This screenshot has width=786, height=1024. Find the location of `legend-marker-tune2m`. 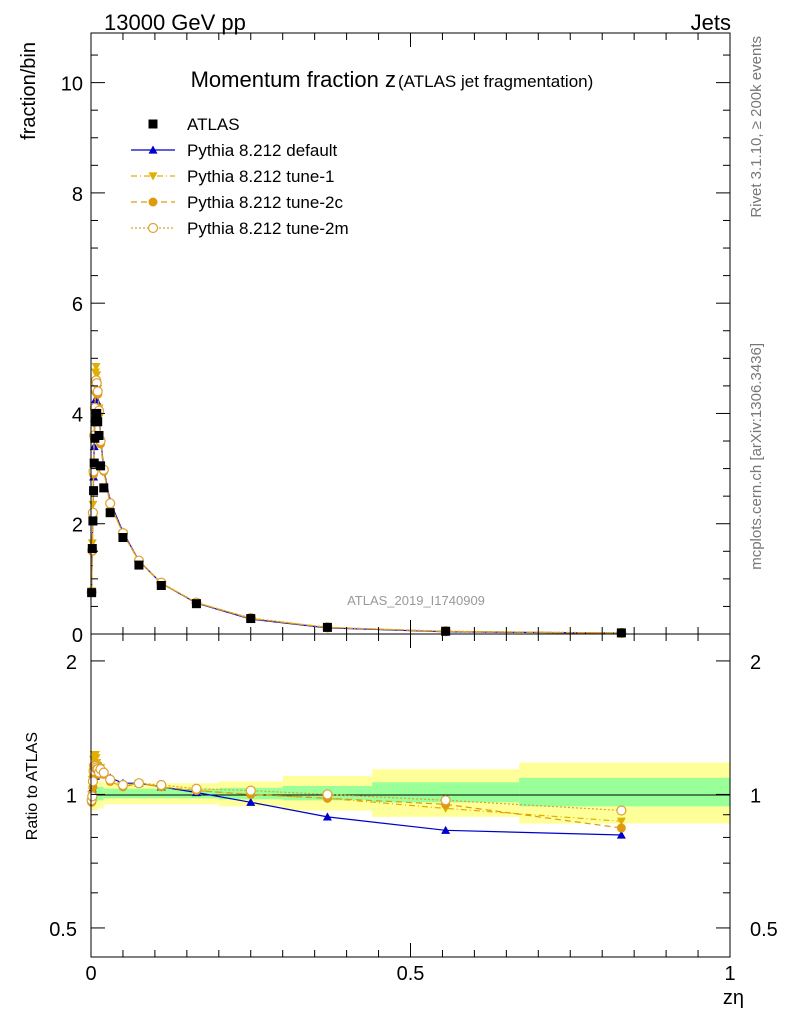

legend-marker-tune2m is located at coordinates (153, 228).